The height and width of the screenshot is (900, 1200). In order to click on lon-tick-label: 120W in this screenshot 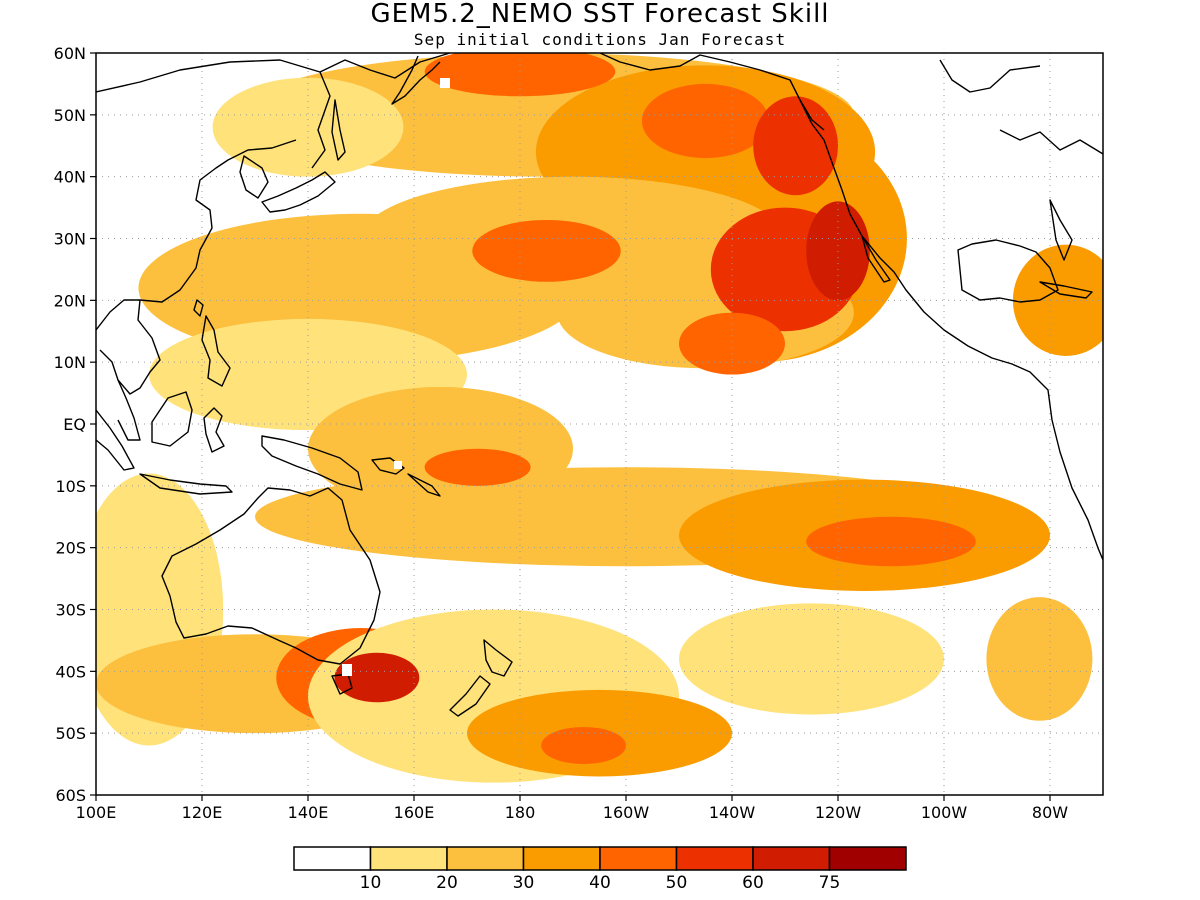, I will do `click(838, 812)`.